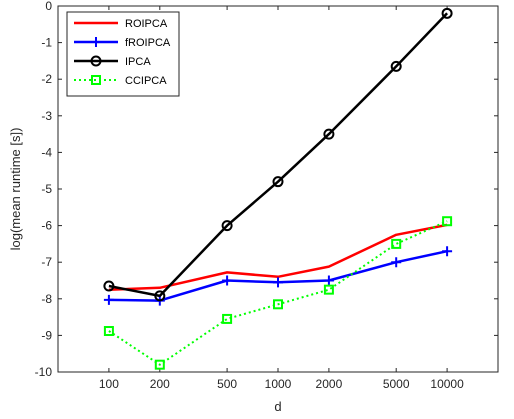  What do you see at coordinates (46, 226) in the screenshot?
I see `y-tick-label: -6` at bounding box center [46, 226].